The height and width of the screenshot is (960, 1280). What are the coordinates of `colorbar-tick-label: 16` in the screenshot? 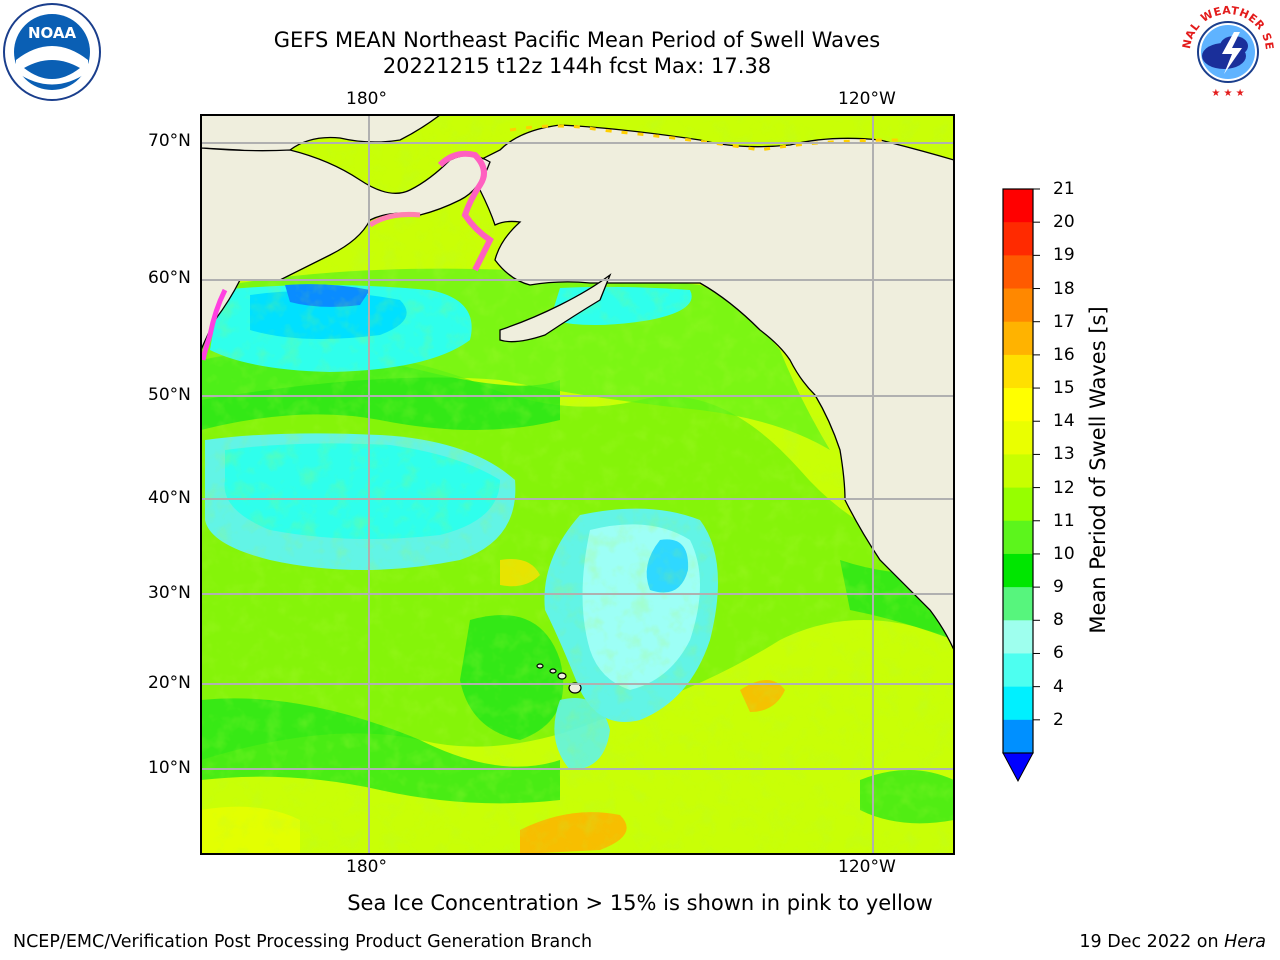 It's located at (1064, 354).